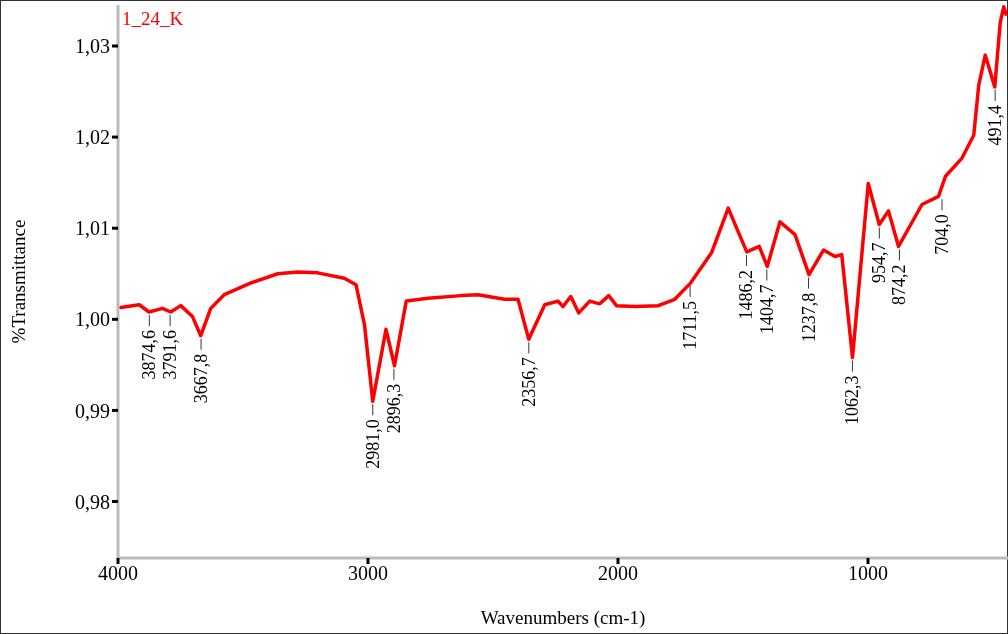  What do you see at coordinates (92, 319) in the screenshot?
I see `y-tick-label: 1,00` at bounding box center [92, 319].